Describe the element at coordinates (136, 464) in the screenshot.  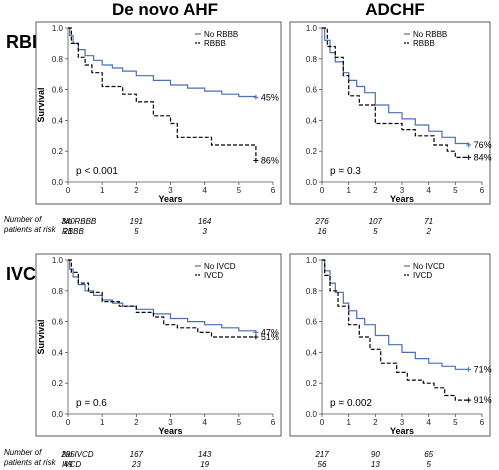
I see `risk-count: 23` at that location.